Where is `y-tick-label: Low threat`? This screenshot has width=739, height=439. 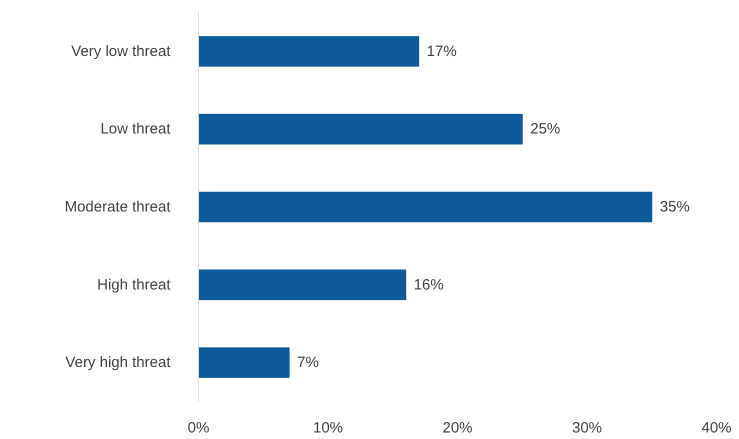 y-tick-label: Low threat is located at coordinates (136, 129).